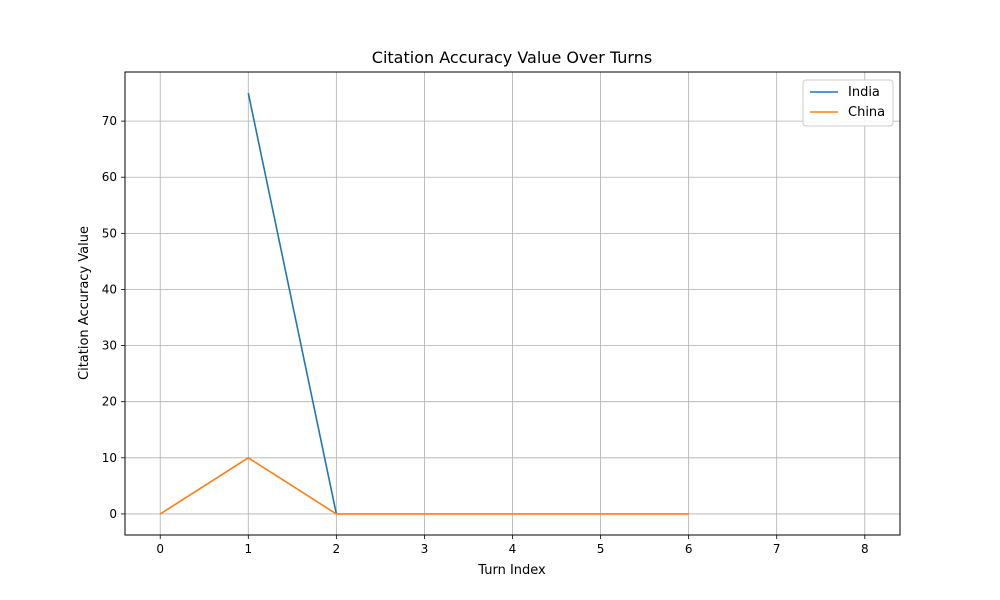 The width and height of the screenshot is (1000, 600). Describe the element at coordinates (248, 549) in the screenshot. I see `x-tick-label: 1` at that location.